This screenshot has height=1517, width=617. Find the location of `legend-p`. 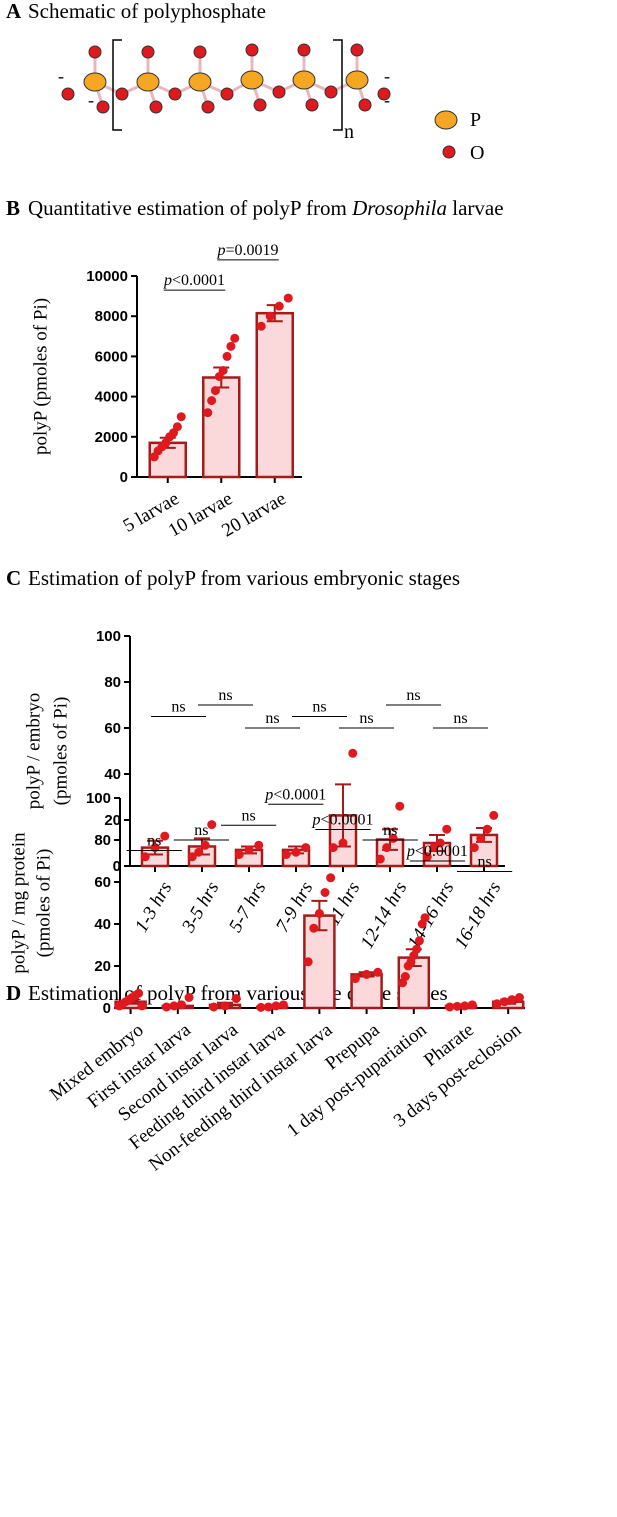

legend-p is located at coordinates (446, 120).